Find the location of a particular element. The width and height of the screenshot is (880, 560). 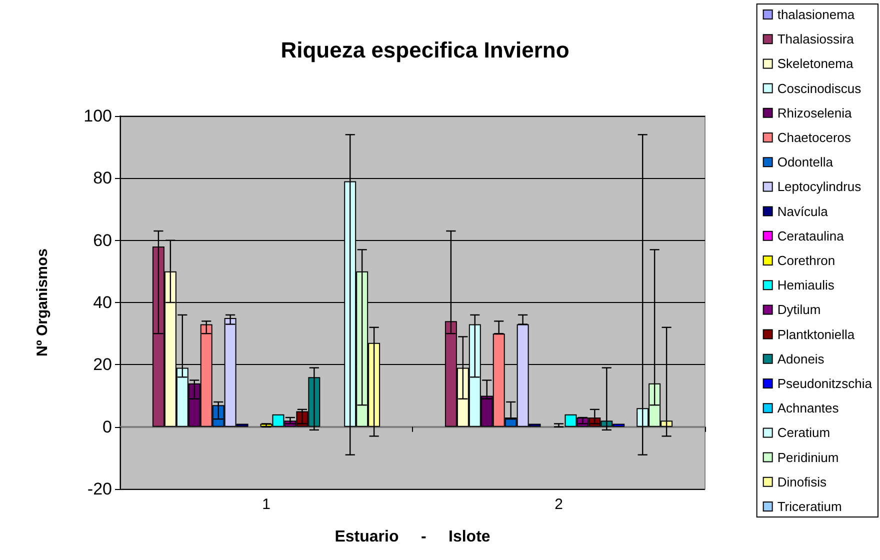

y-tick-label: 100 is located at coordinates (98, 116).